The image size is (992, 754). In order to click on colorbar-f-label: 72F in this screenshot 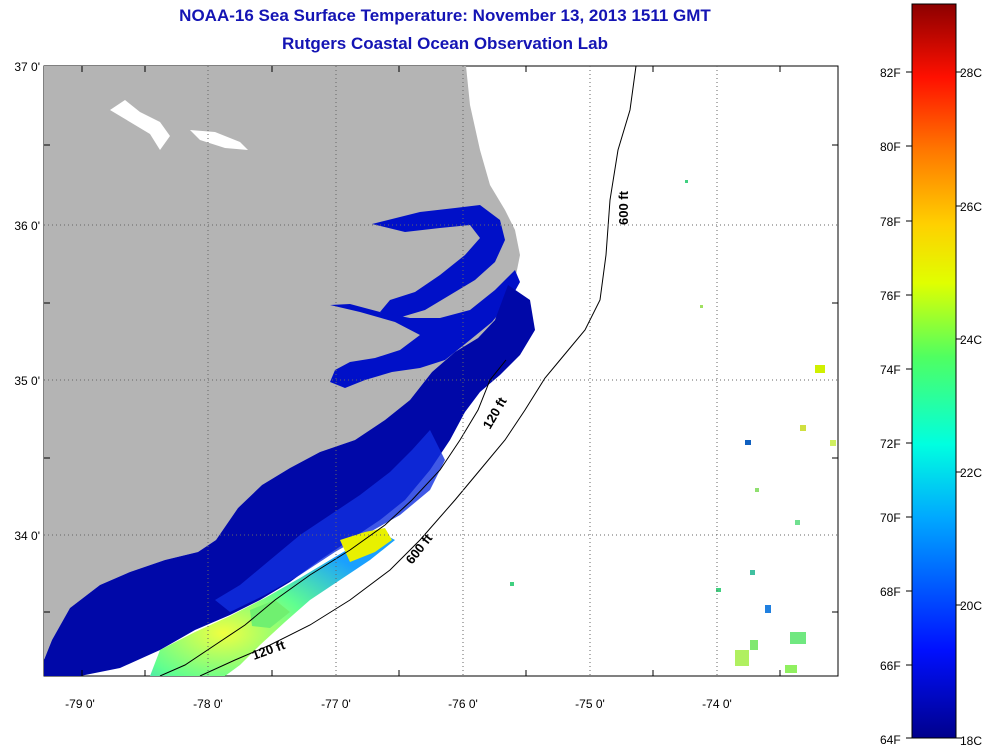, I will do `click(890, 444)`.